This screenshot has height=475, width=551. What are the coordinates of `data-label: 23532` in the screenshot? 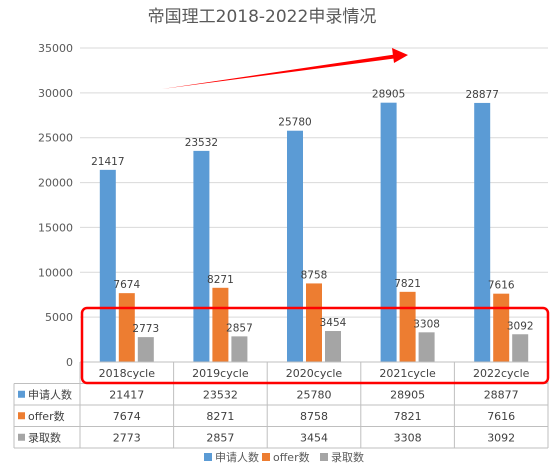 It's located at (201, 143).